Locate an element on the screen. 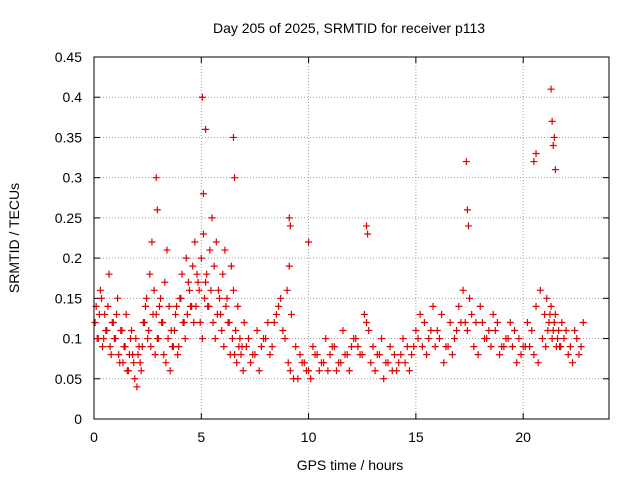  x-tick-label: 5 is located at coordinates (201, 437).